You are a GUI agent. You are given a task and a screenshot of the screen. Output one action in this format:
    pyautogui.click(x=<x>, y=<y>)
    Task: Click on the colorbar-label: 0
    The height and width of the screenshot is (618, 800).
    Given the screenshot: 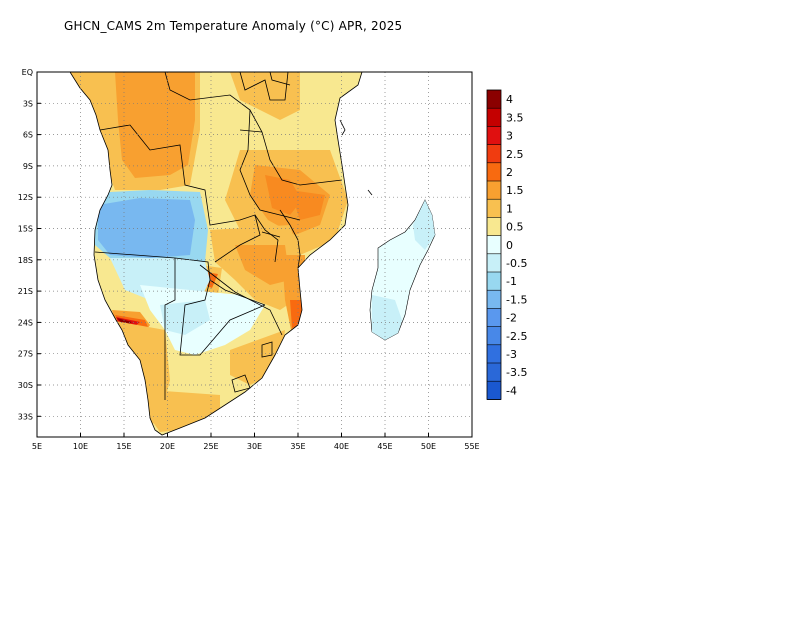 What is the action you would take?
    pyautogui.click(x=509, y=245)
    